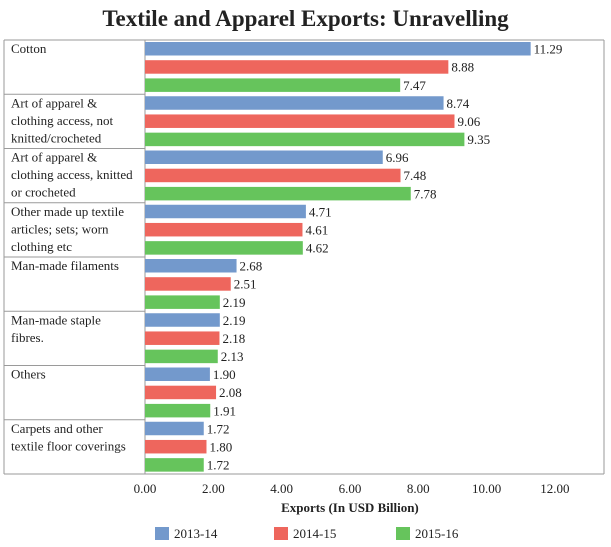 The width and height of the screenshot is (611, 547). Describe the element at coordinates (314, 533) in the screenshot. I see `legend-label: 2014-15` at that location.